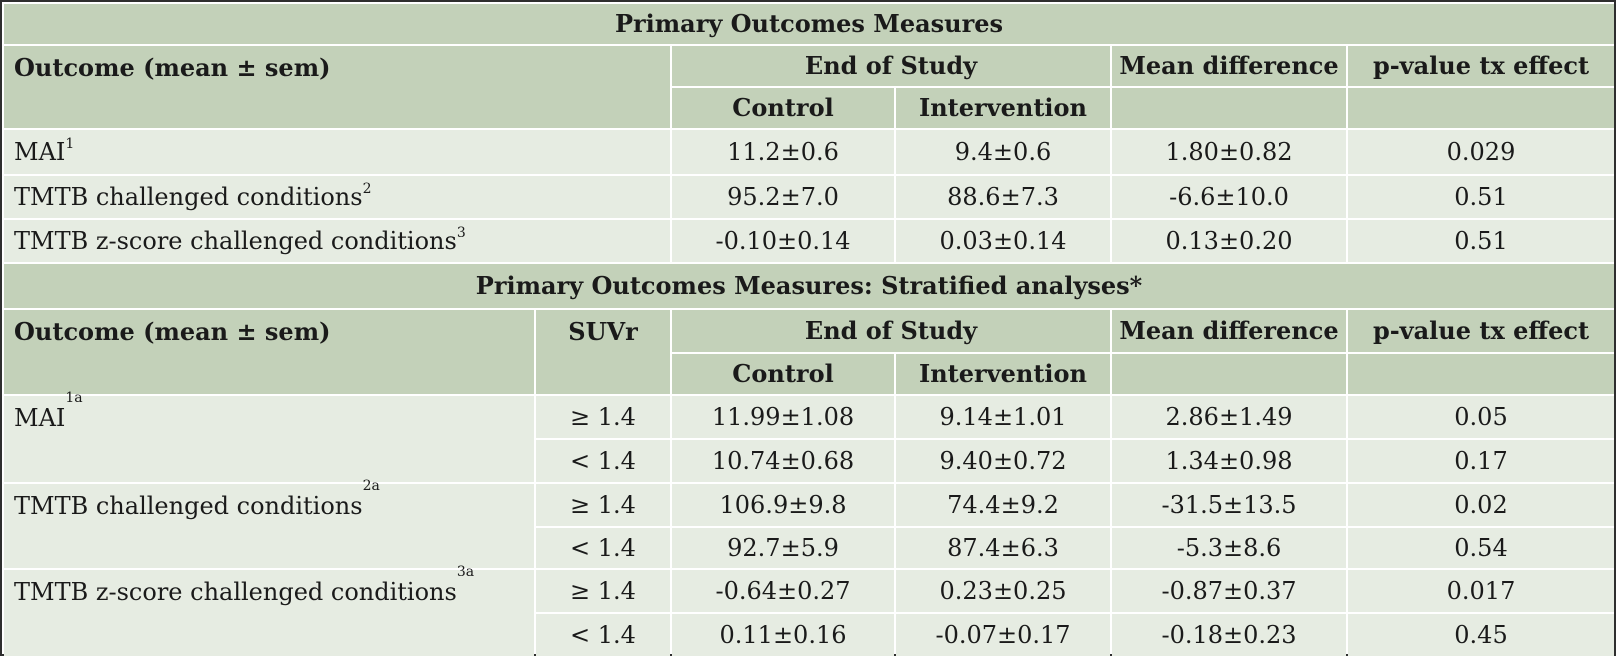  I want to click on s2-g2-r2-suvr: < 1.4, so click(603, 548).